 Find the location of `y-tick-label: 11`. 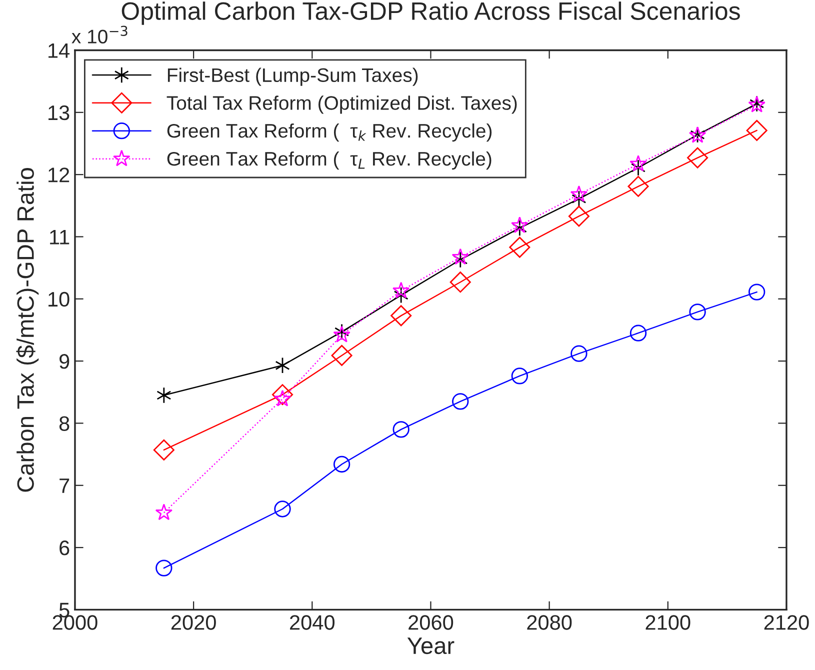

y-tick-label: 11 is located at coordinates (60, 237).